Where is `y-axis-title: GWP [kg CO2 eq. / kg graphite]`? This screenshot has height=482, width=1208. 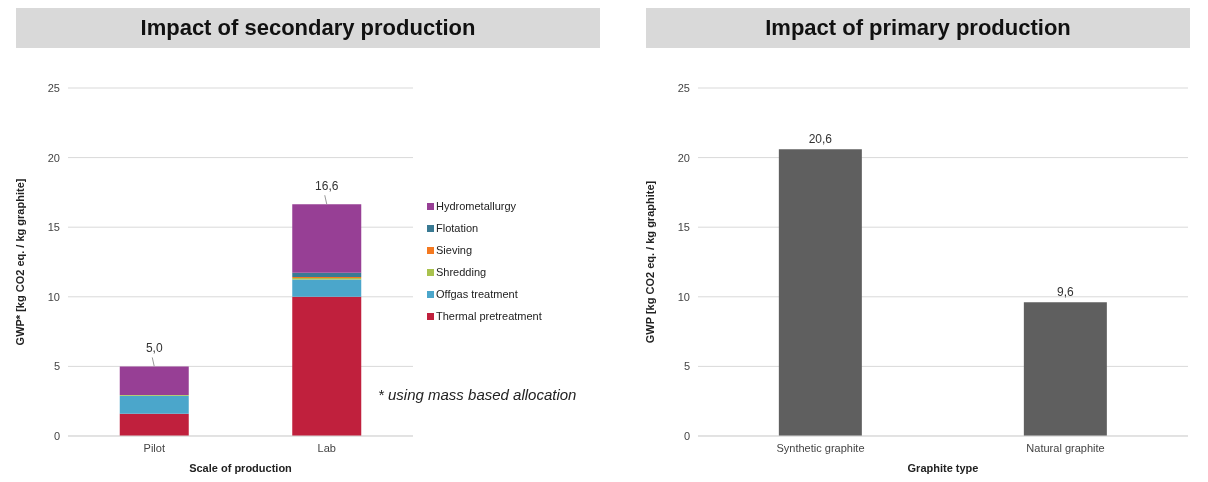
y-axis-title: GWP [kg CO2 eq. / kg graphite] is located at coordinates (649, 262).